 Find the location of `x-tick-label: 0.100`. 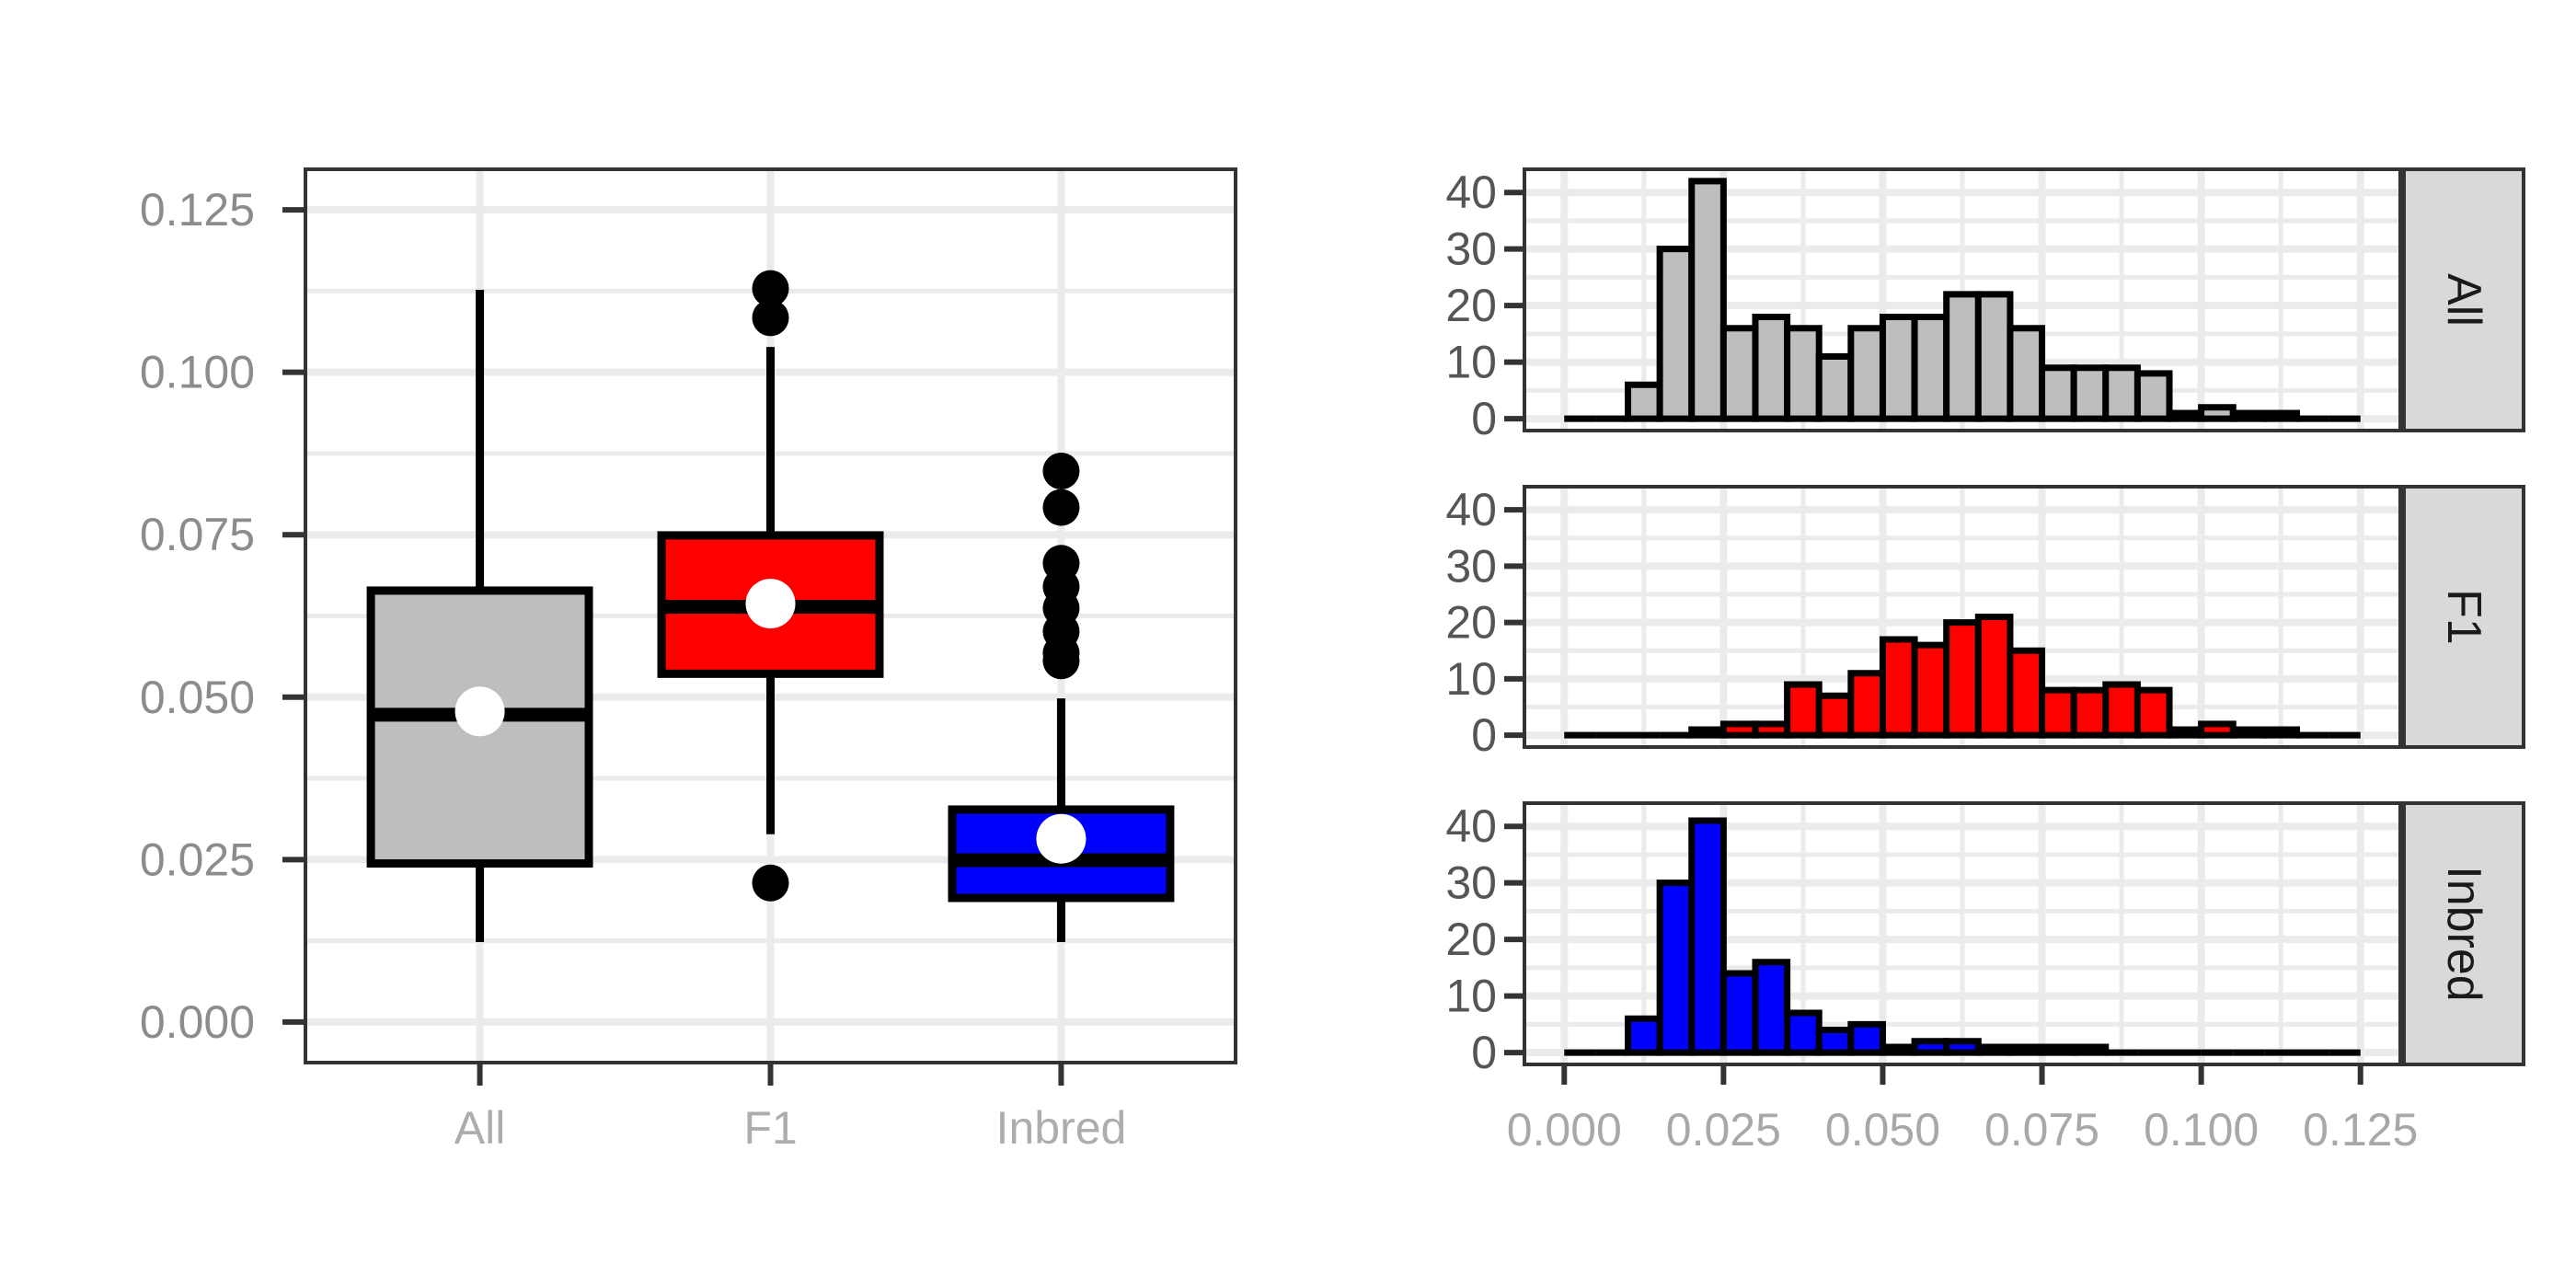

x-tick-label: 0.100 is located at coordinates (2201, 1130).